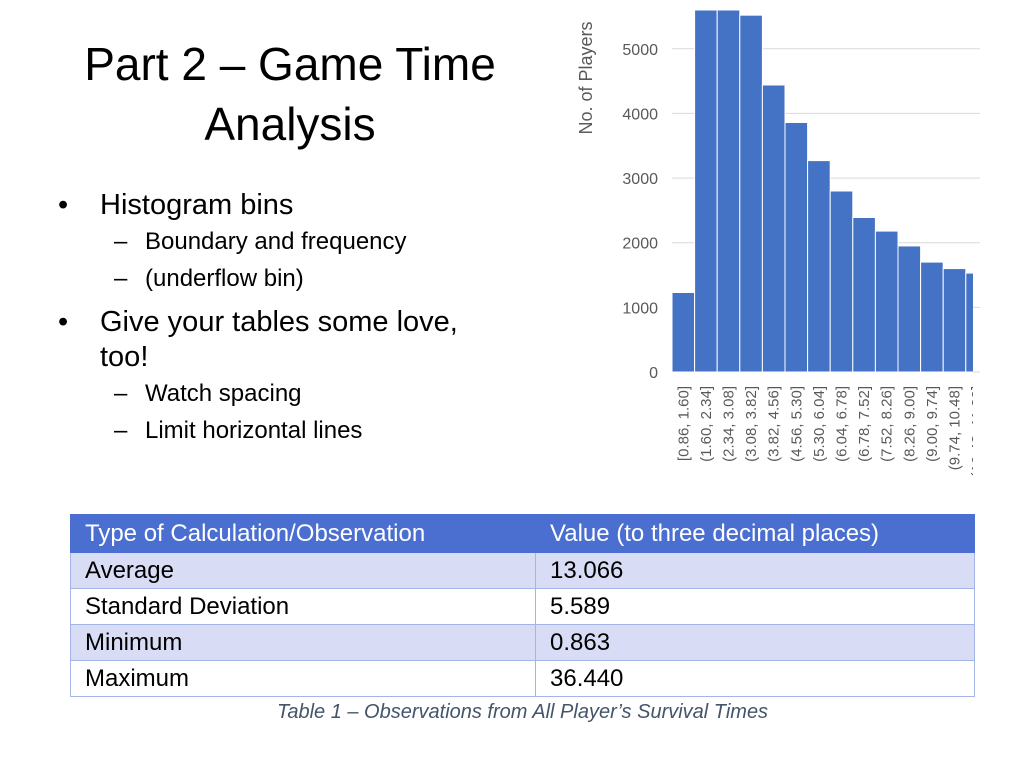 This screenshot has height=768, width=1024. What do you see at coordinates (864, 424) in the screenshot?
I see `x-tick-label: (6.78, 7.52]` at bounding box center [864, 424].